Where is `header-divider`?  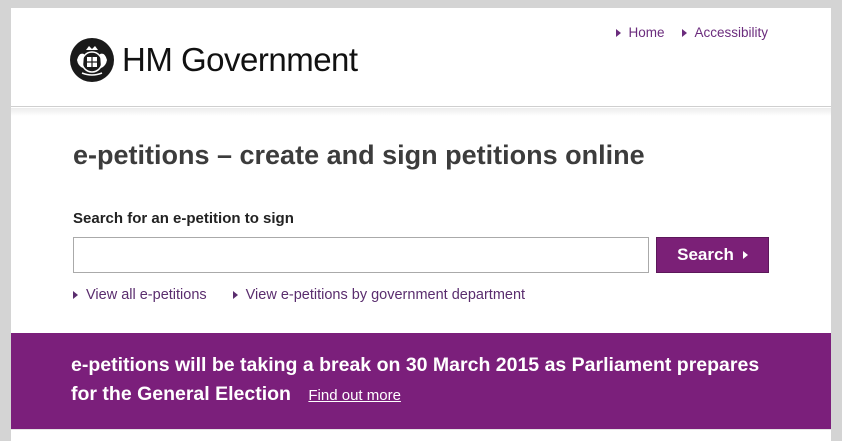 header-divider is located at coordinates (421, 112).